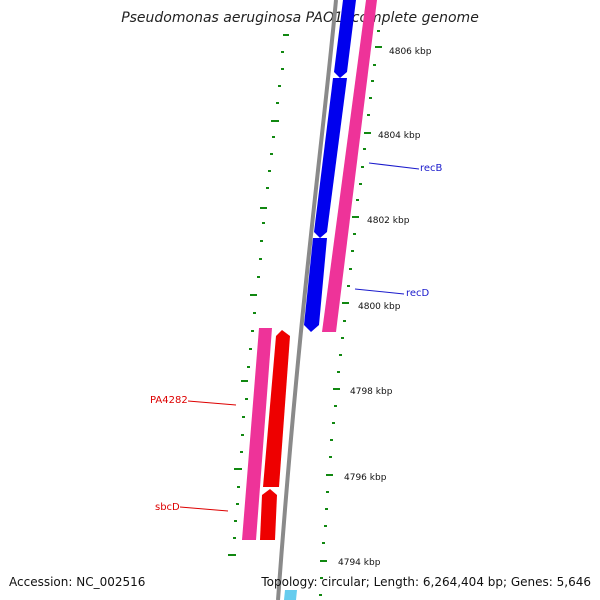 This screenshot has height=600, width=600. Describe the element at coordinates (379, 291) in the screenshot. I see `leader-recD` at that location.